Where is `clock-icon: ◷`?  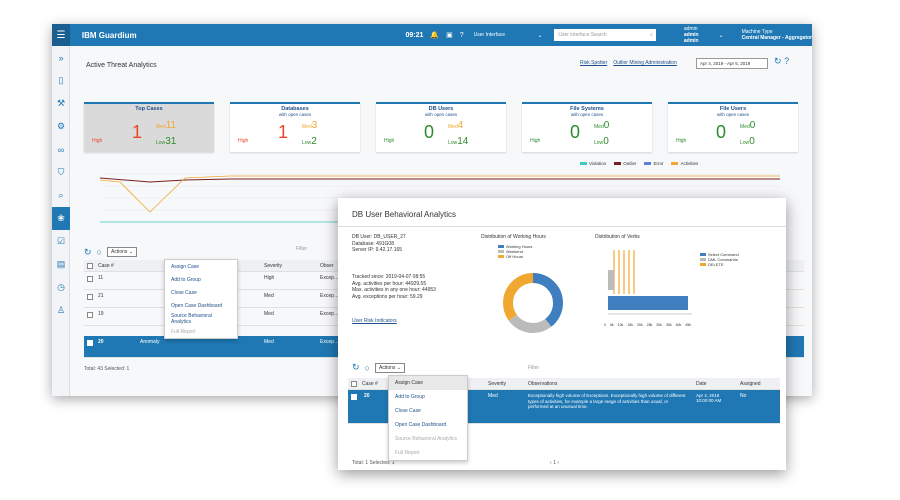 clock-icon: ◷ is located at coordinates (61, 287).